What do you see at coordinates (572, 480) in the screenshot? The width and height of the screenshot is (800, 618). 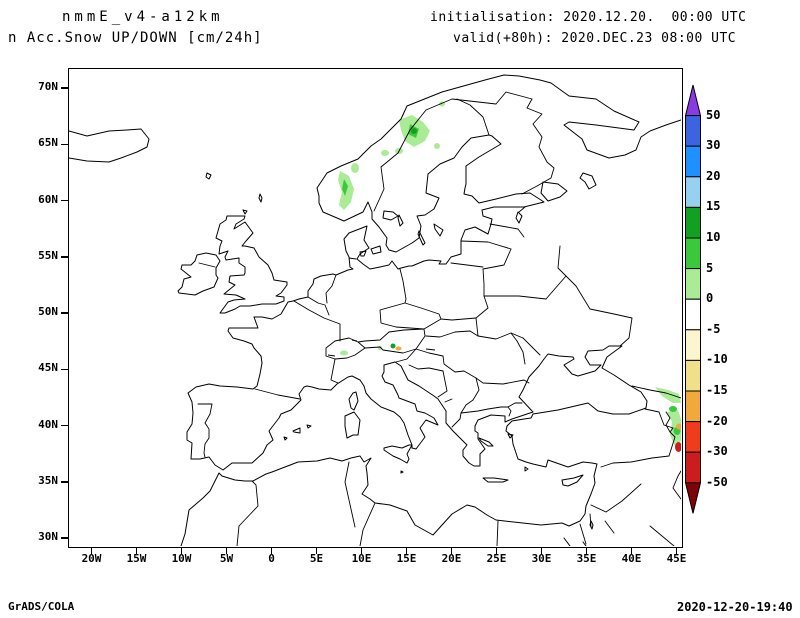 I see `island-cyprus` at bounding box center [572, 480].